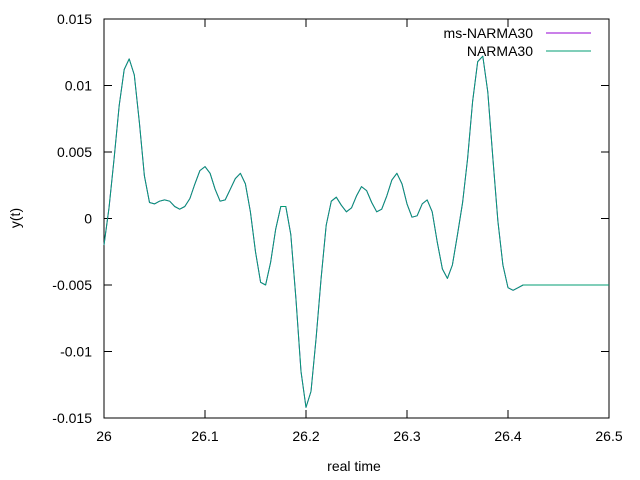  What do you see at coordinates (15, 218) in the screenshot?
I see `y-axis-label: y(t)` at bounding box center [15, 218].